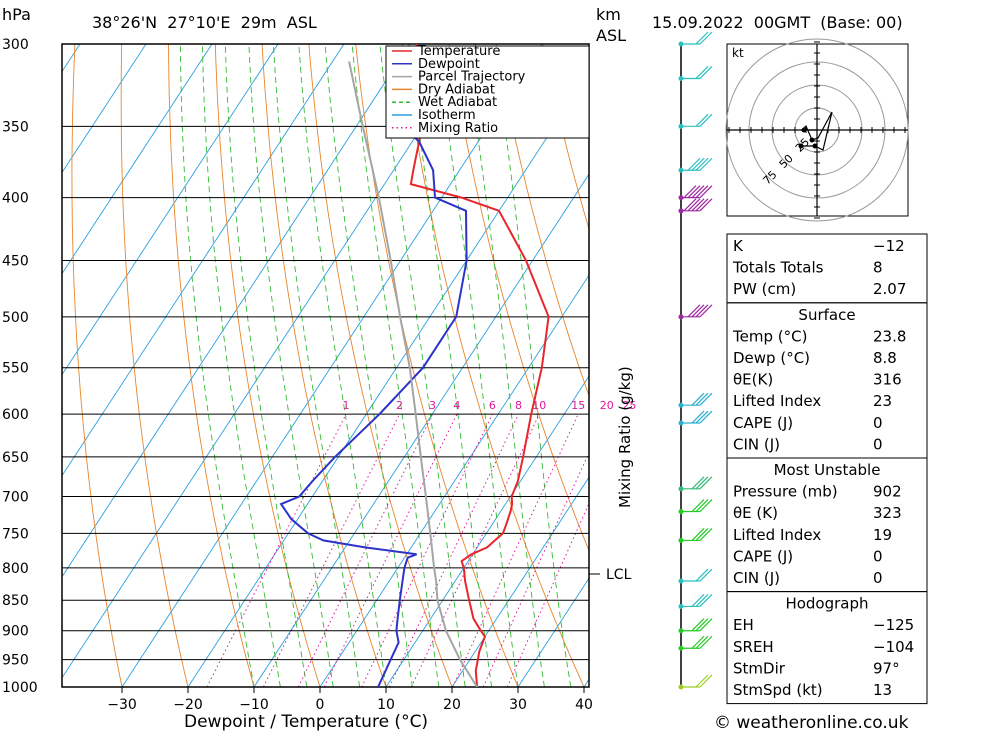  I want to click on index-label: Totals Totals, so click(778, 268).